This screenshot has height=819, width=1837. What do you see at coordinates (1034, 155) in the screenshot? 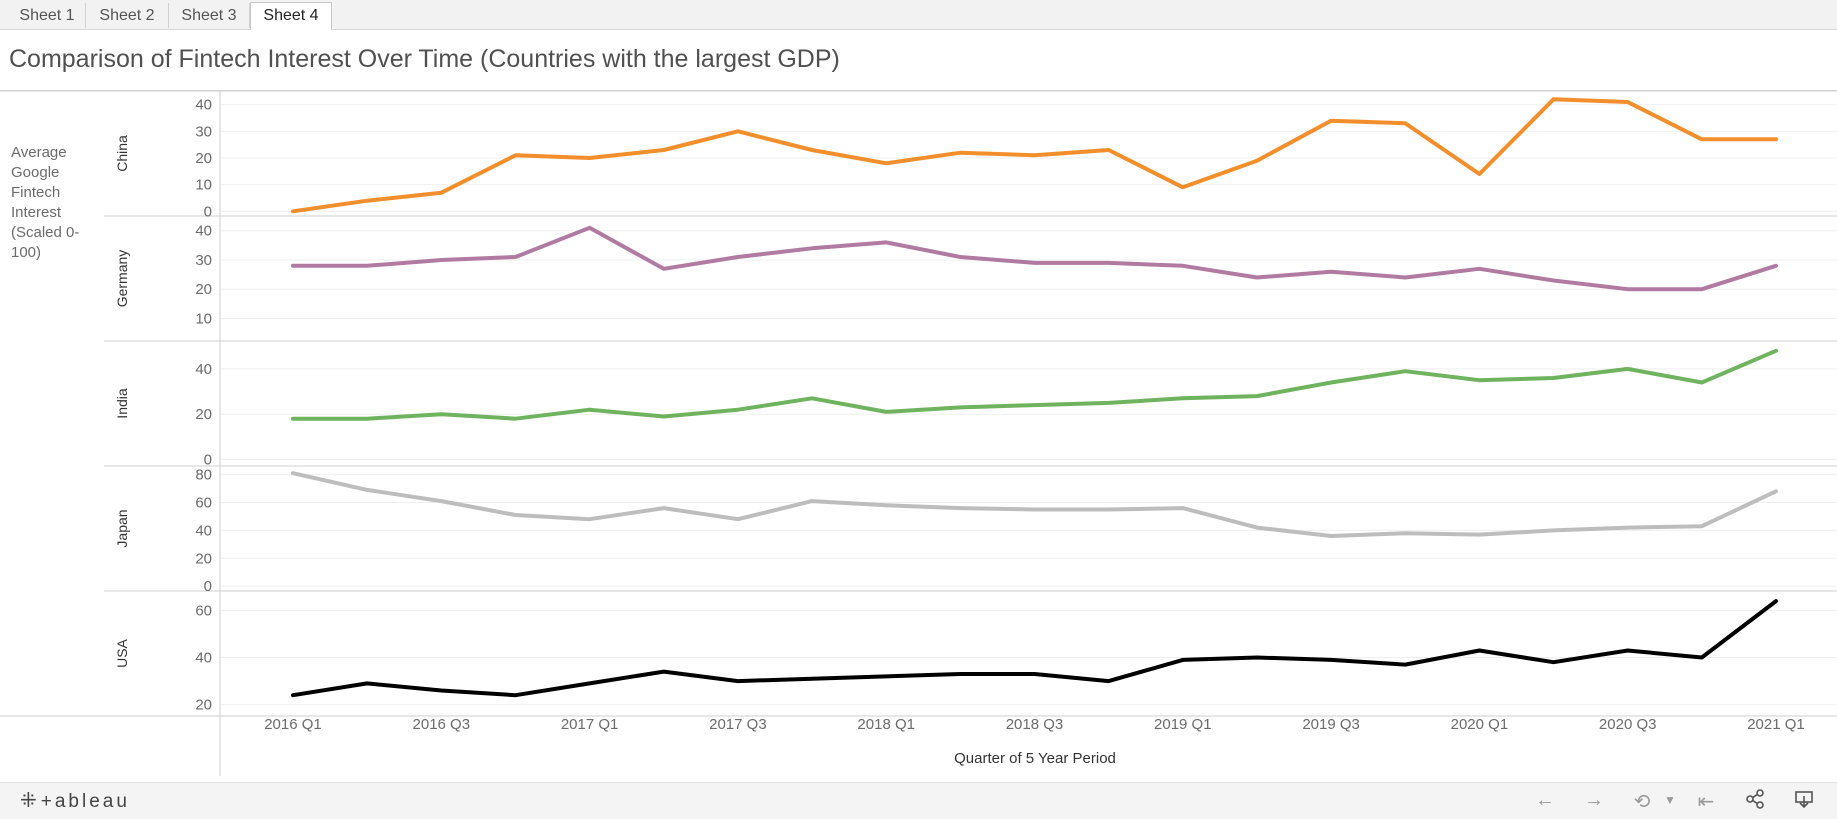
I see `series-line-china` at bounding box center [1034, 155].